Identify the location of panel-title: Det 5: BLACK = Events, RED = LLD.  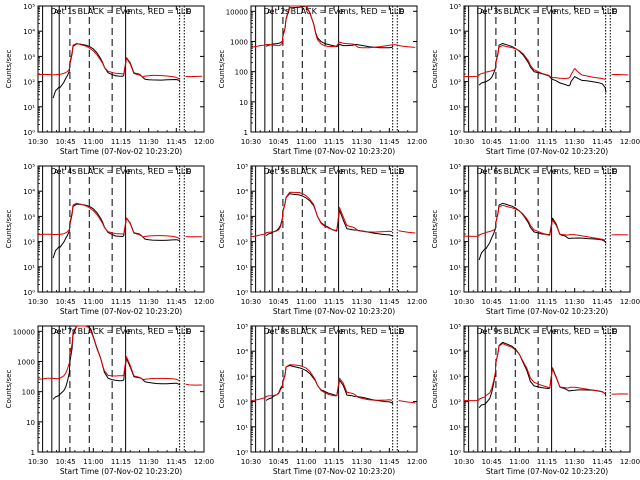
(334, 171).